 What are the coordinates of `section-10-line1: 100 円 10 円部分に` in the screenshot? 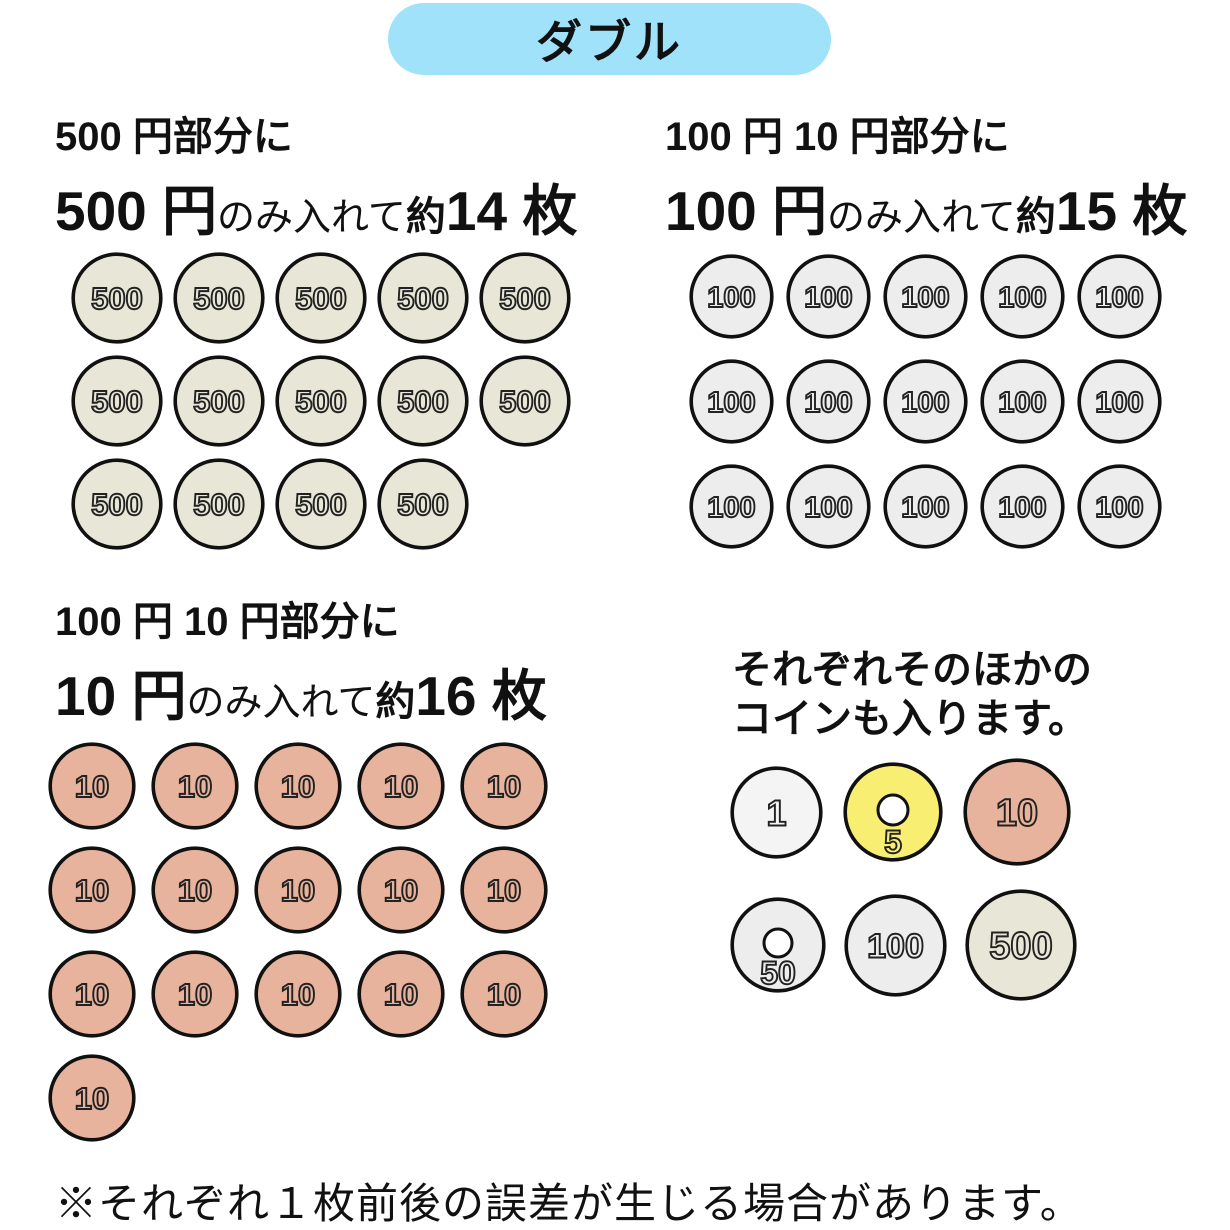 It's located at (227, 622).